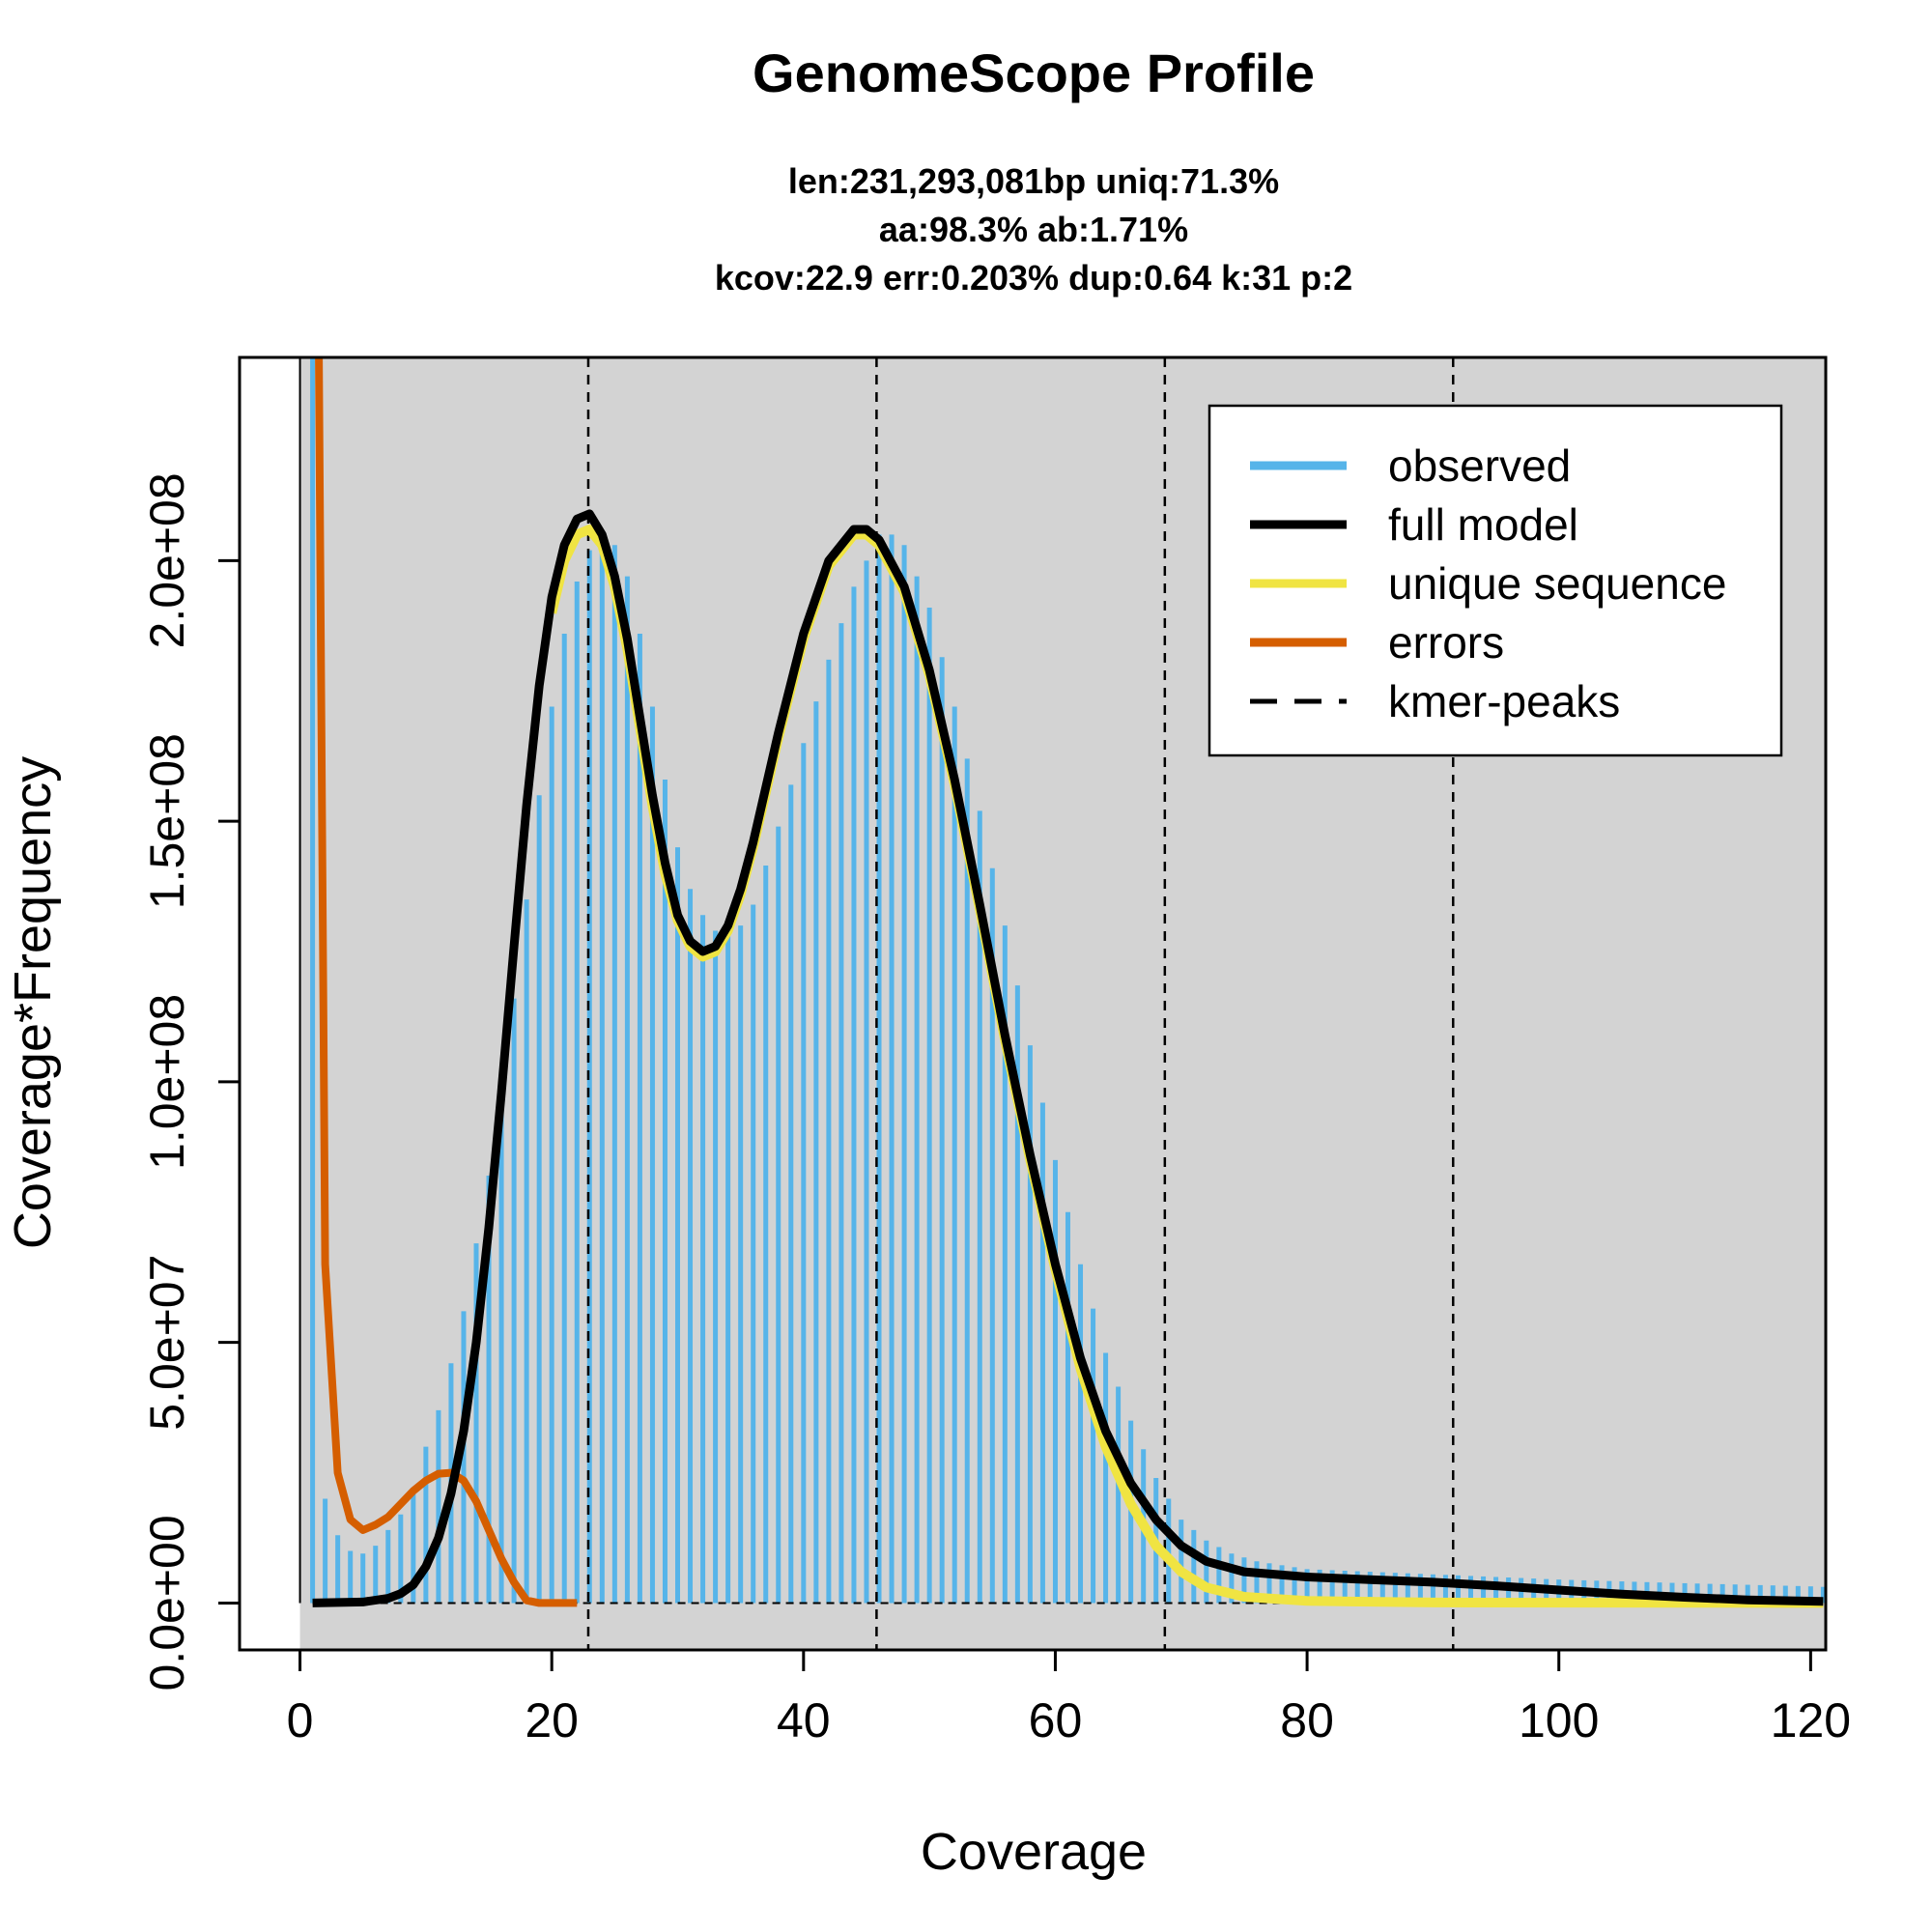 The height and width of the screenshot is (1932, 1932). I want to click on x-tick-label: 0, so click(300, 1720).